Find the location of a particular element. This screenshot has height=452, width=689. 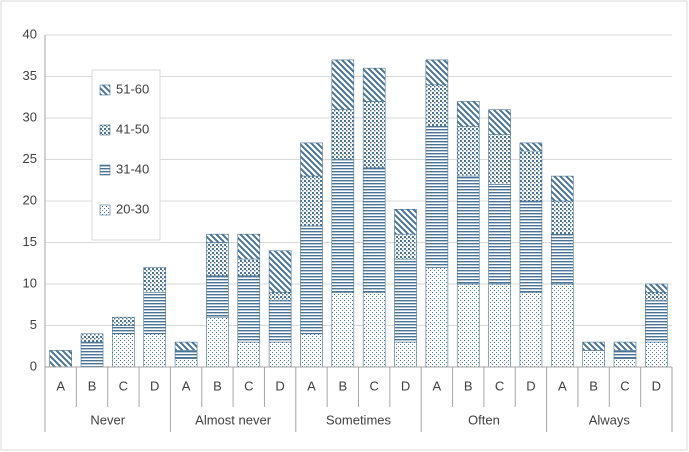

legend-label: 51-60 is located at coordinates (132, 88).